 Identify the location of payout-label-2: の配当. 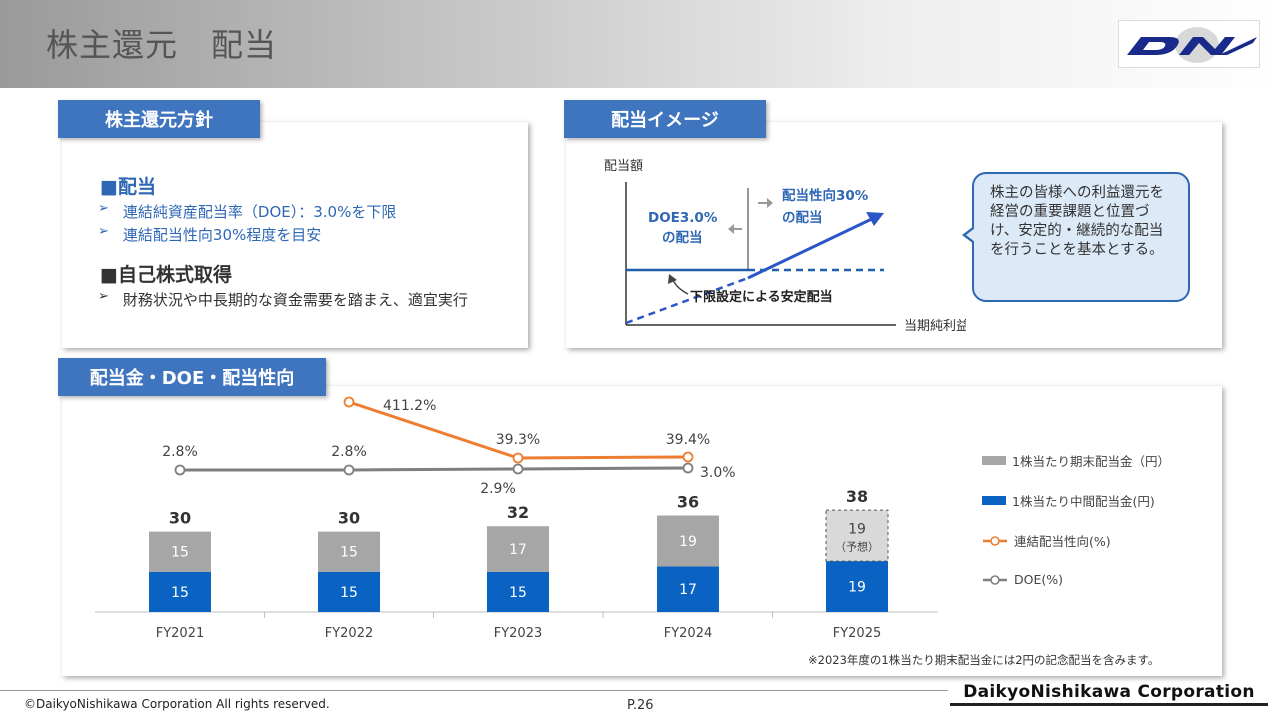
(802, 217).